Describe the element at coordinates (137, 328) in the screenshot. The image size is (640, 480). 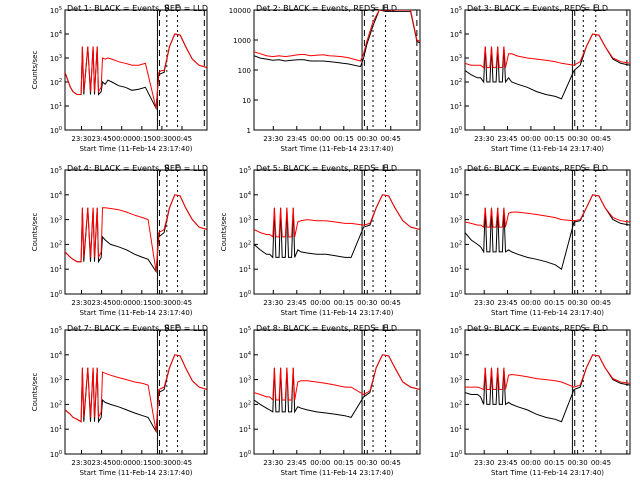
I see `panel-title: Det 7: BLACK = Events, RED = LLD` at that location.